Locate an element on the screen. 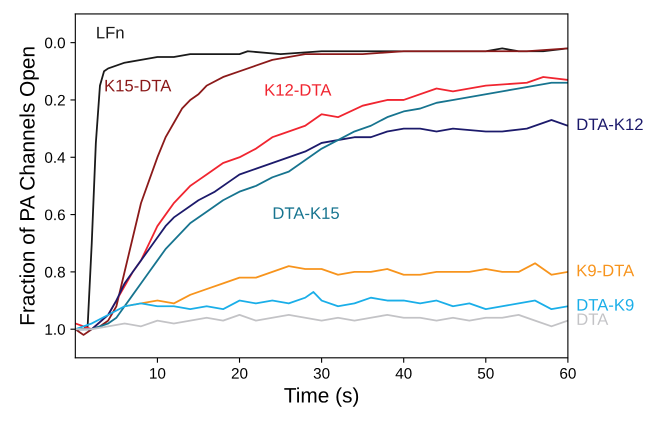 The height and width of the screenshot is (424, 655). y-axis-title: Fraction of PA Channels Open is located at coordinates (29, 185).